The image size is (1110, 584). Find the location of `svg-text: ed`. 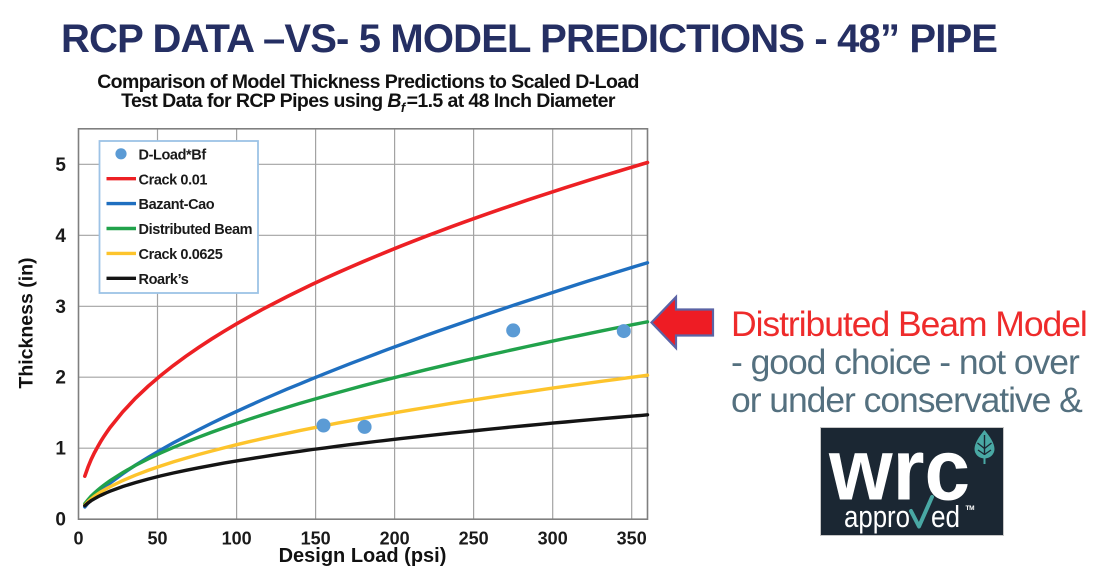

svg-text: ed is located at coordinates (945, 516).